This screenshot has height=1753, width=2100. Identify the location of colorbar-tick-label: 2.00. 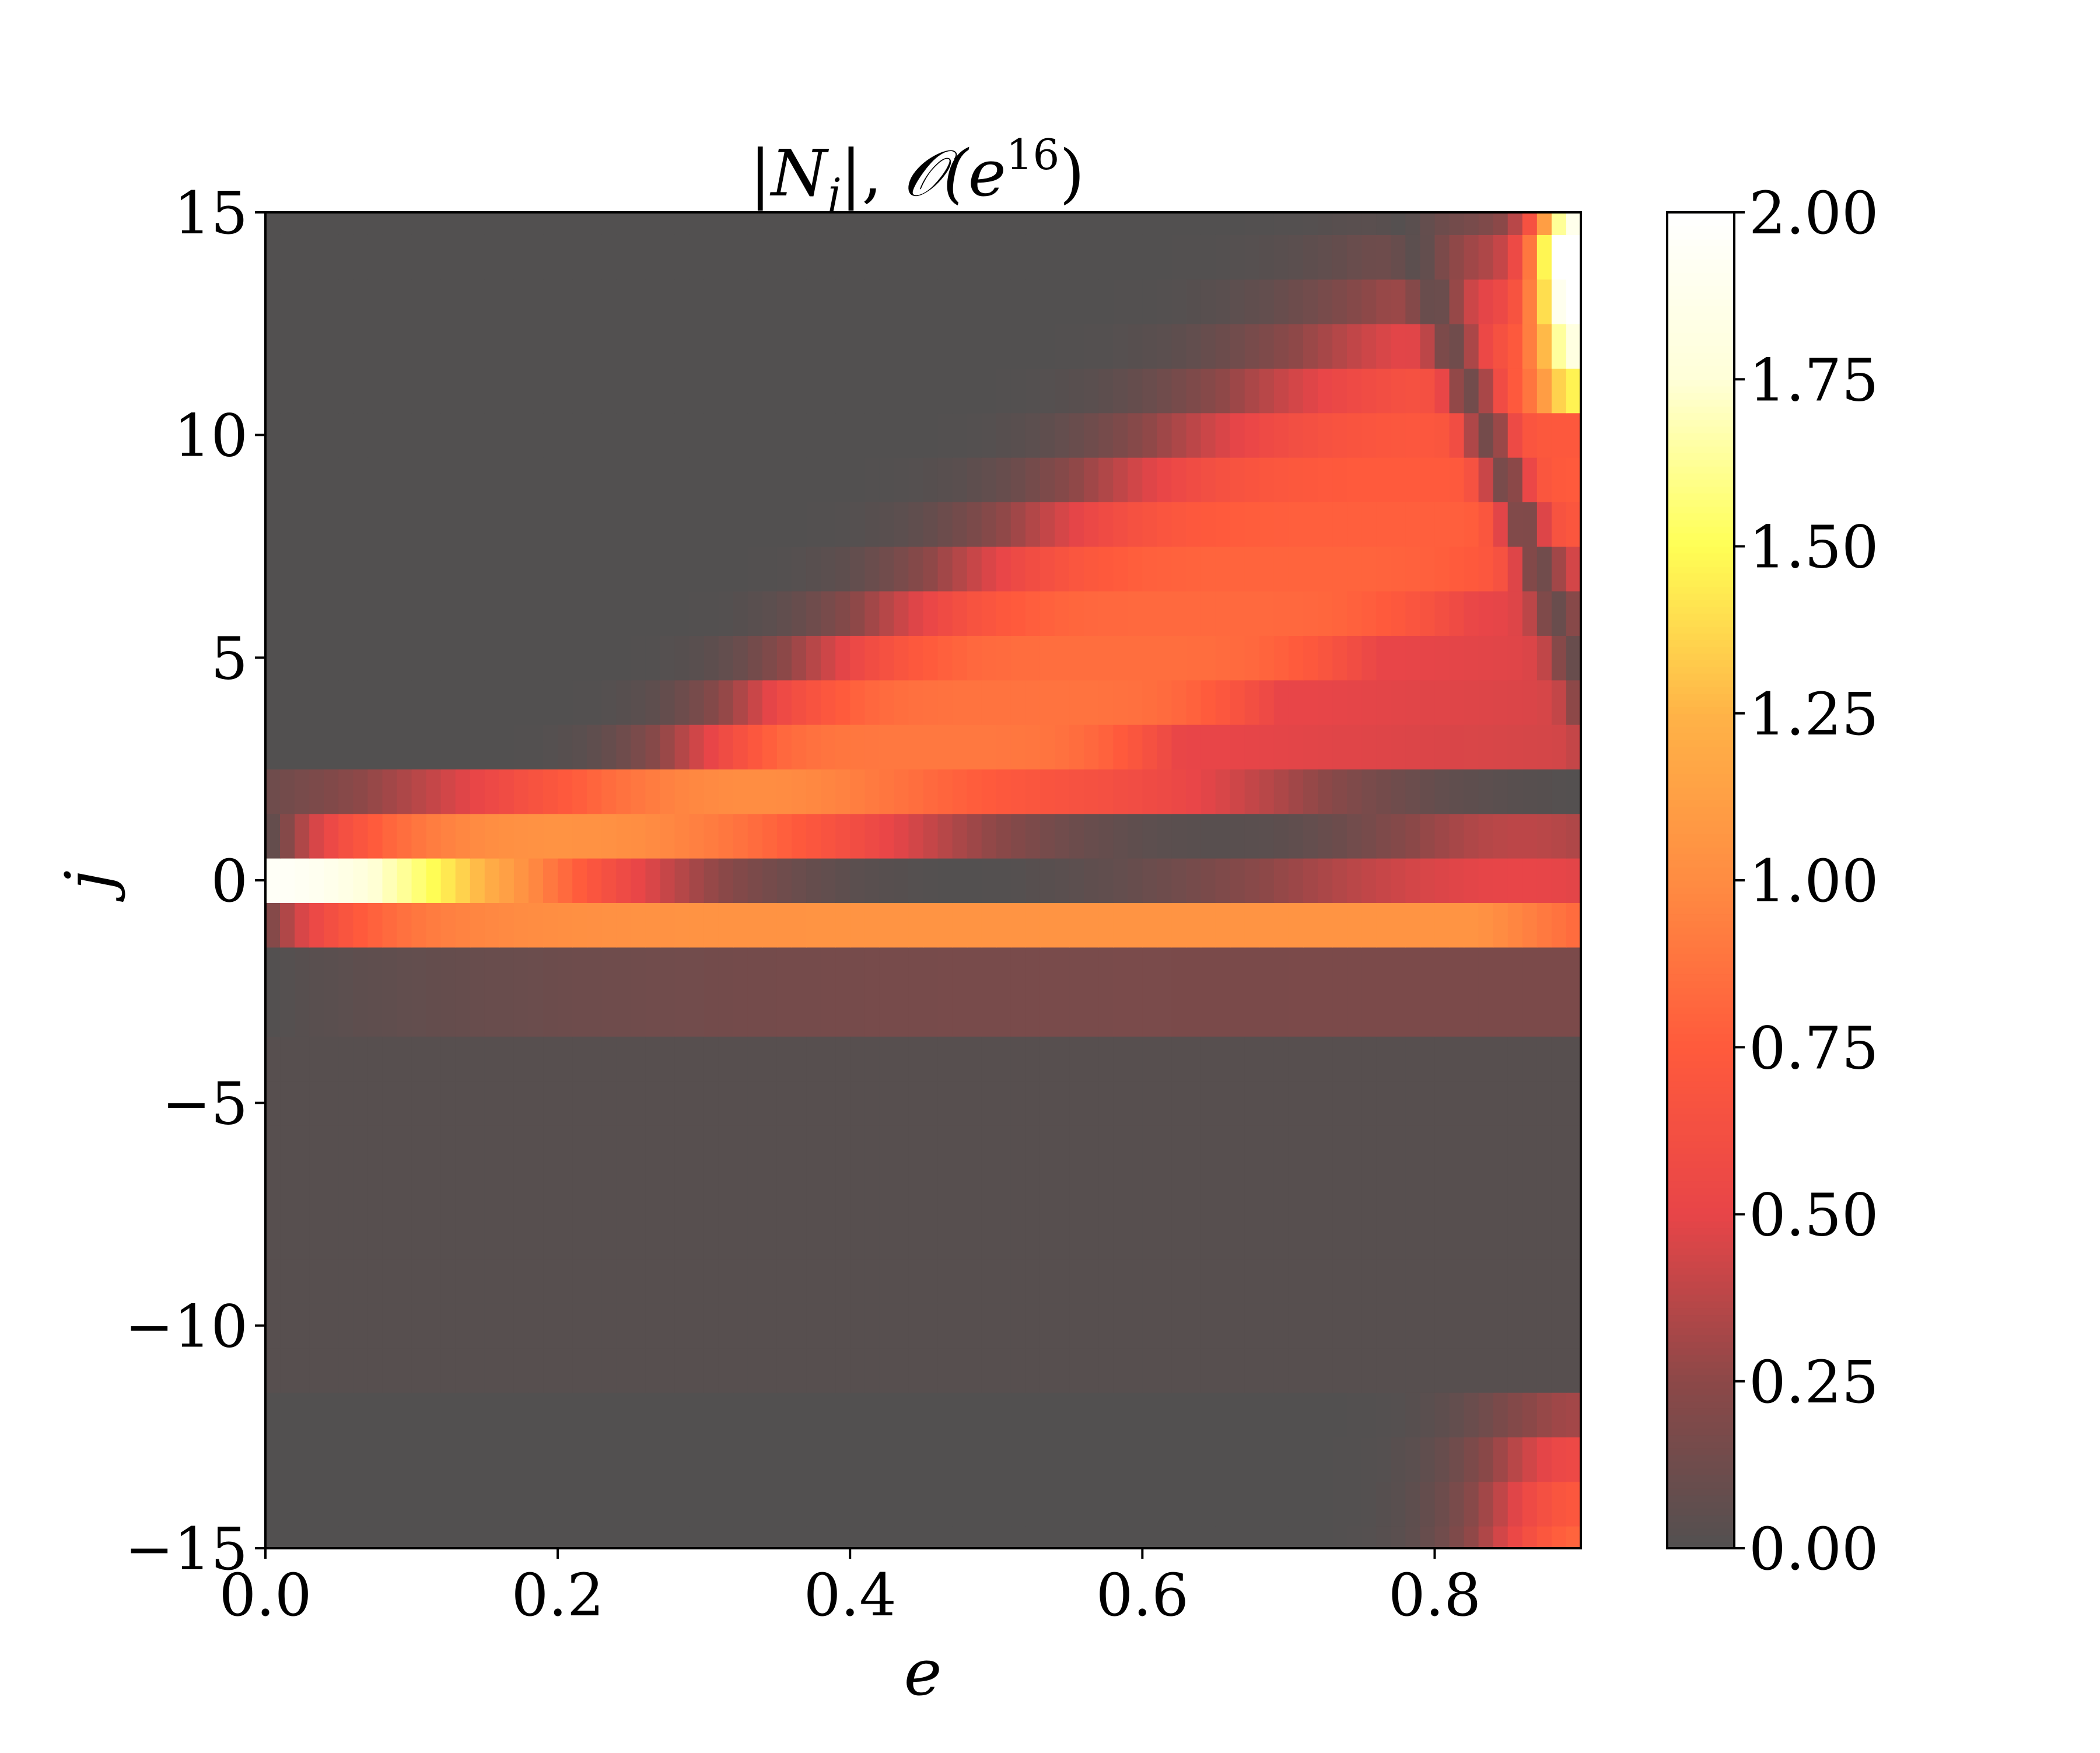
(1814, 213).